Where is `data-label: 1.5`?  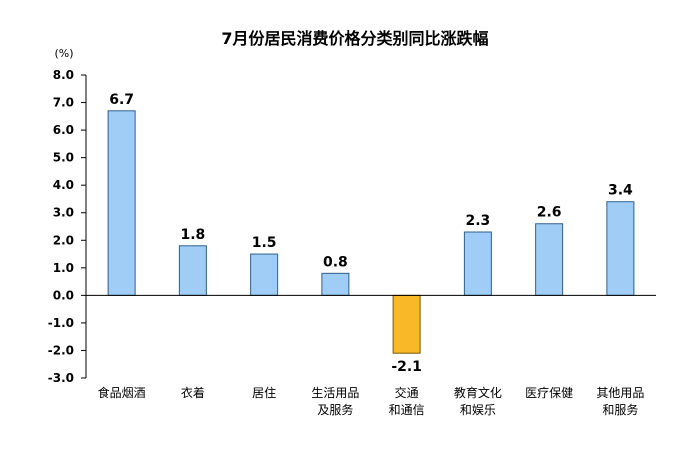
data-label: 1.5 is located at coordinates (264, 243).